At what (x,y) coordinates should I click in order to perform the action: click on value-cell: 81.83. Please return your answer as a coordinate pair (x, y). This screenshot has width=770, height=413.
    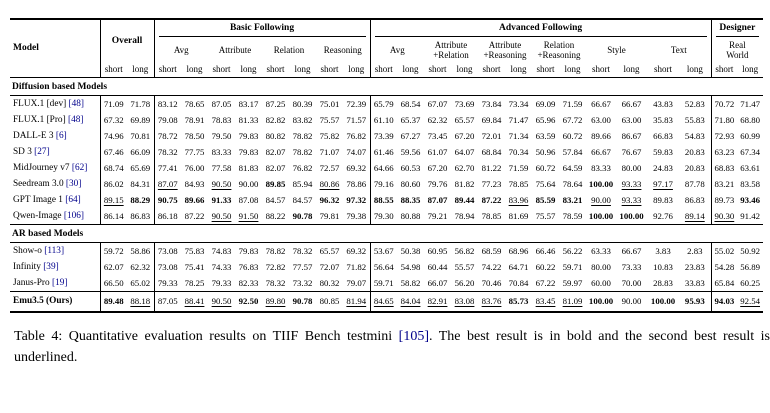
    Looking at the image, I should click on (248, 167).